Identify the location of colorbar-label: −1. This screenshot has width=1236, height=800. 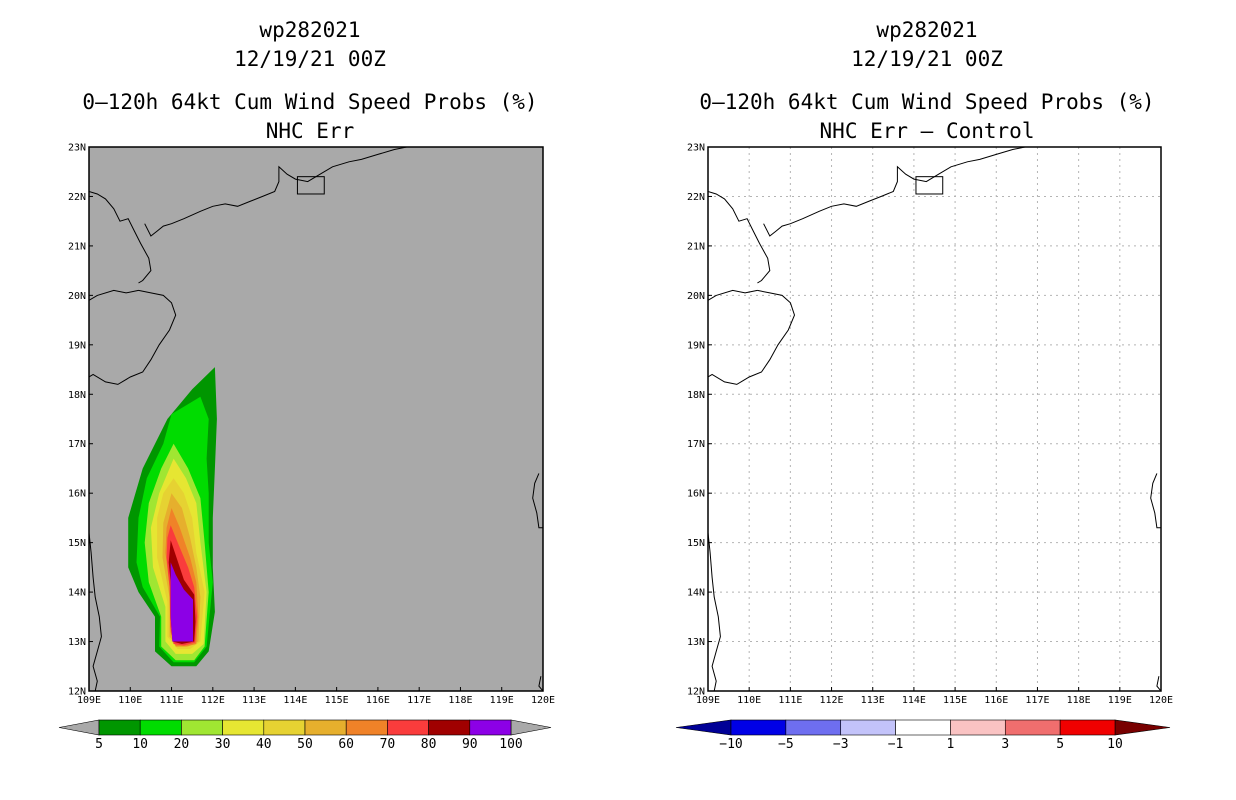
(896, 744).